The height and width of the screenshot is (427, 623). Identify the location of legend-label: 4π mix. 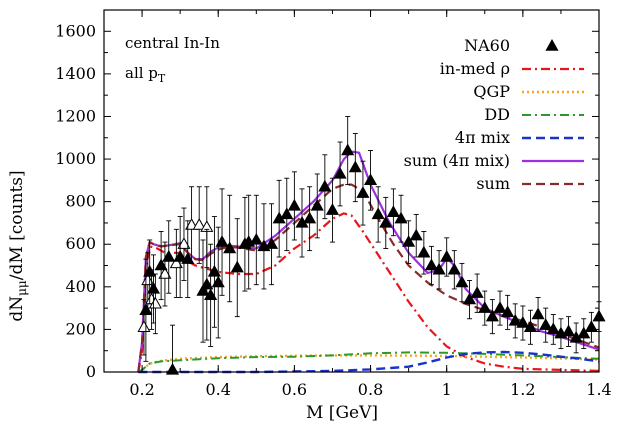
(482, 137).